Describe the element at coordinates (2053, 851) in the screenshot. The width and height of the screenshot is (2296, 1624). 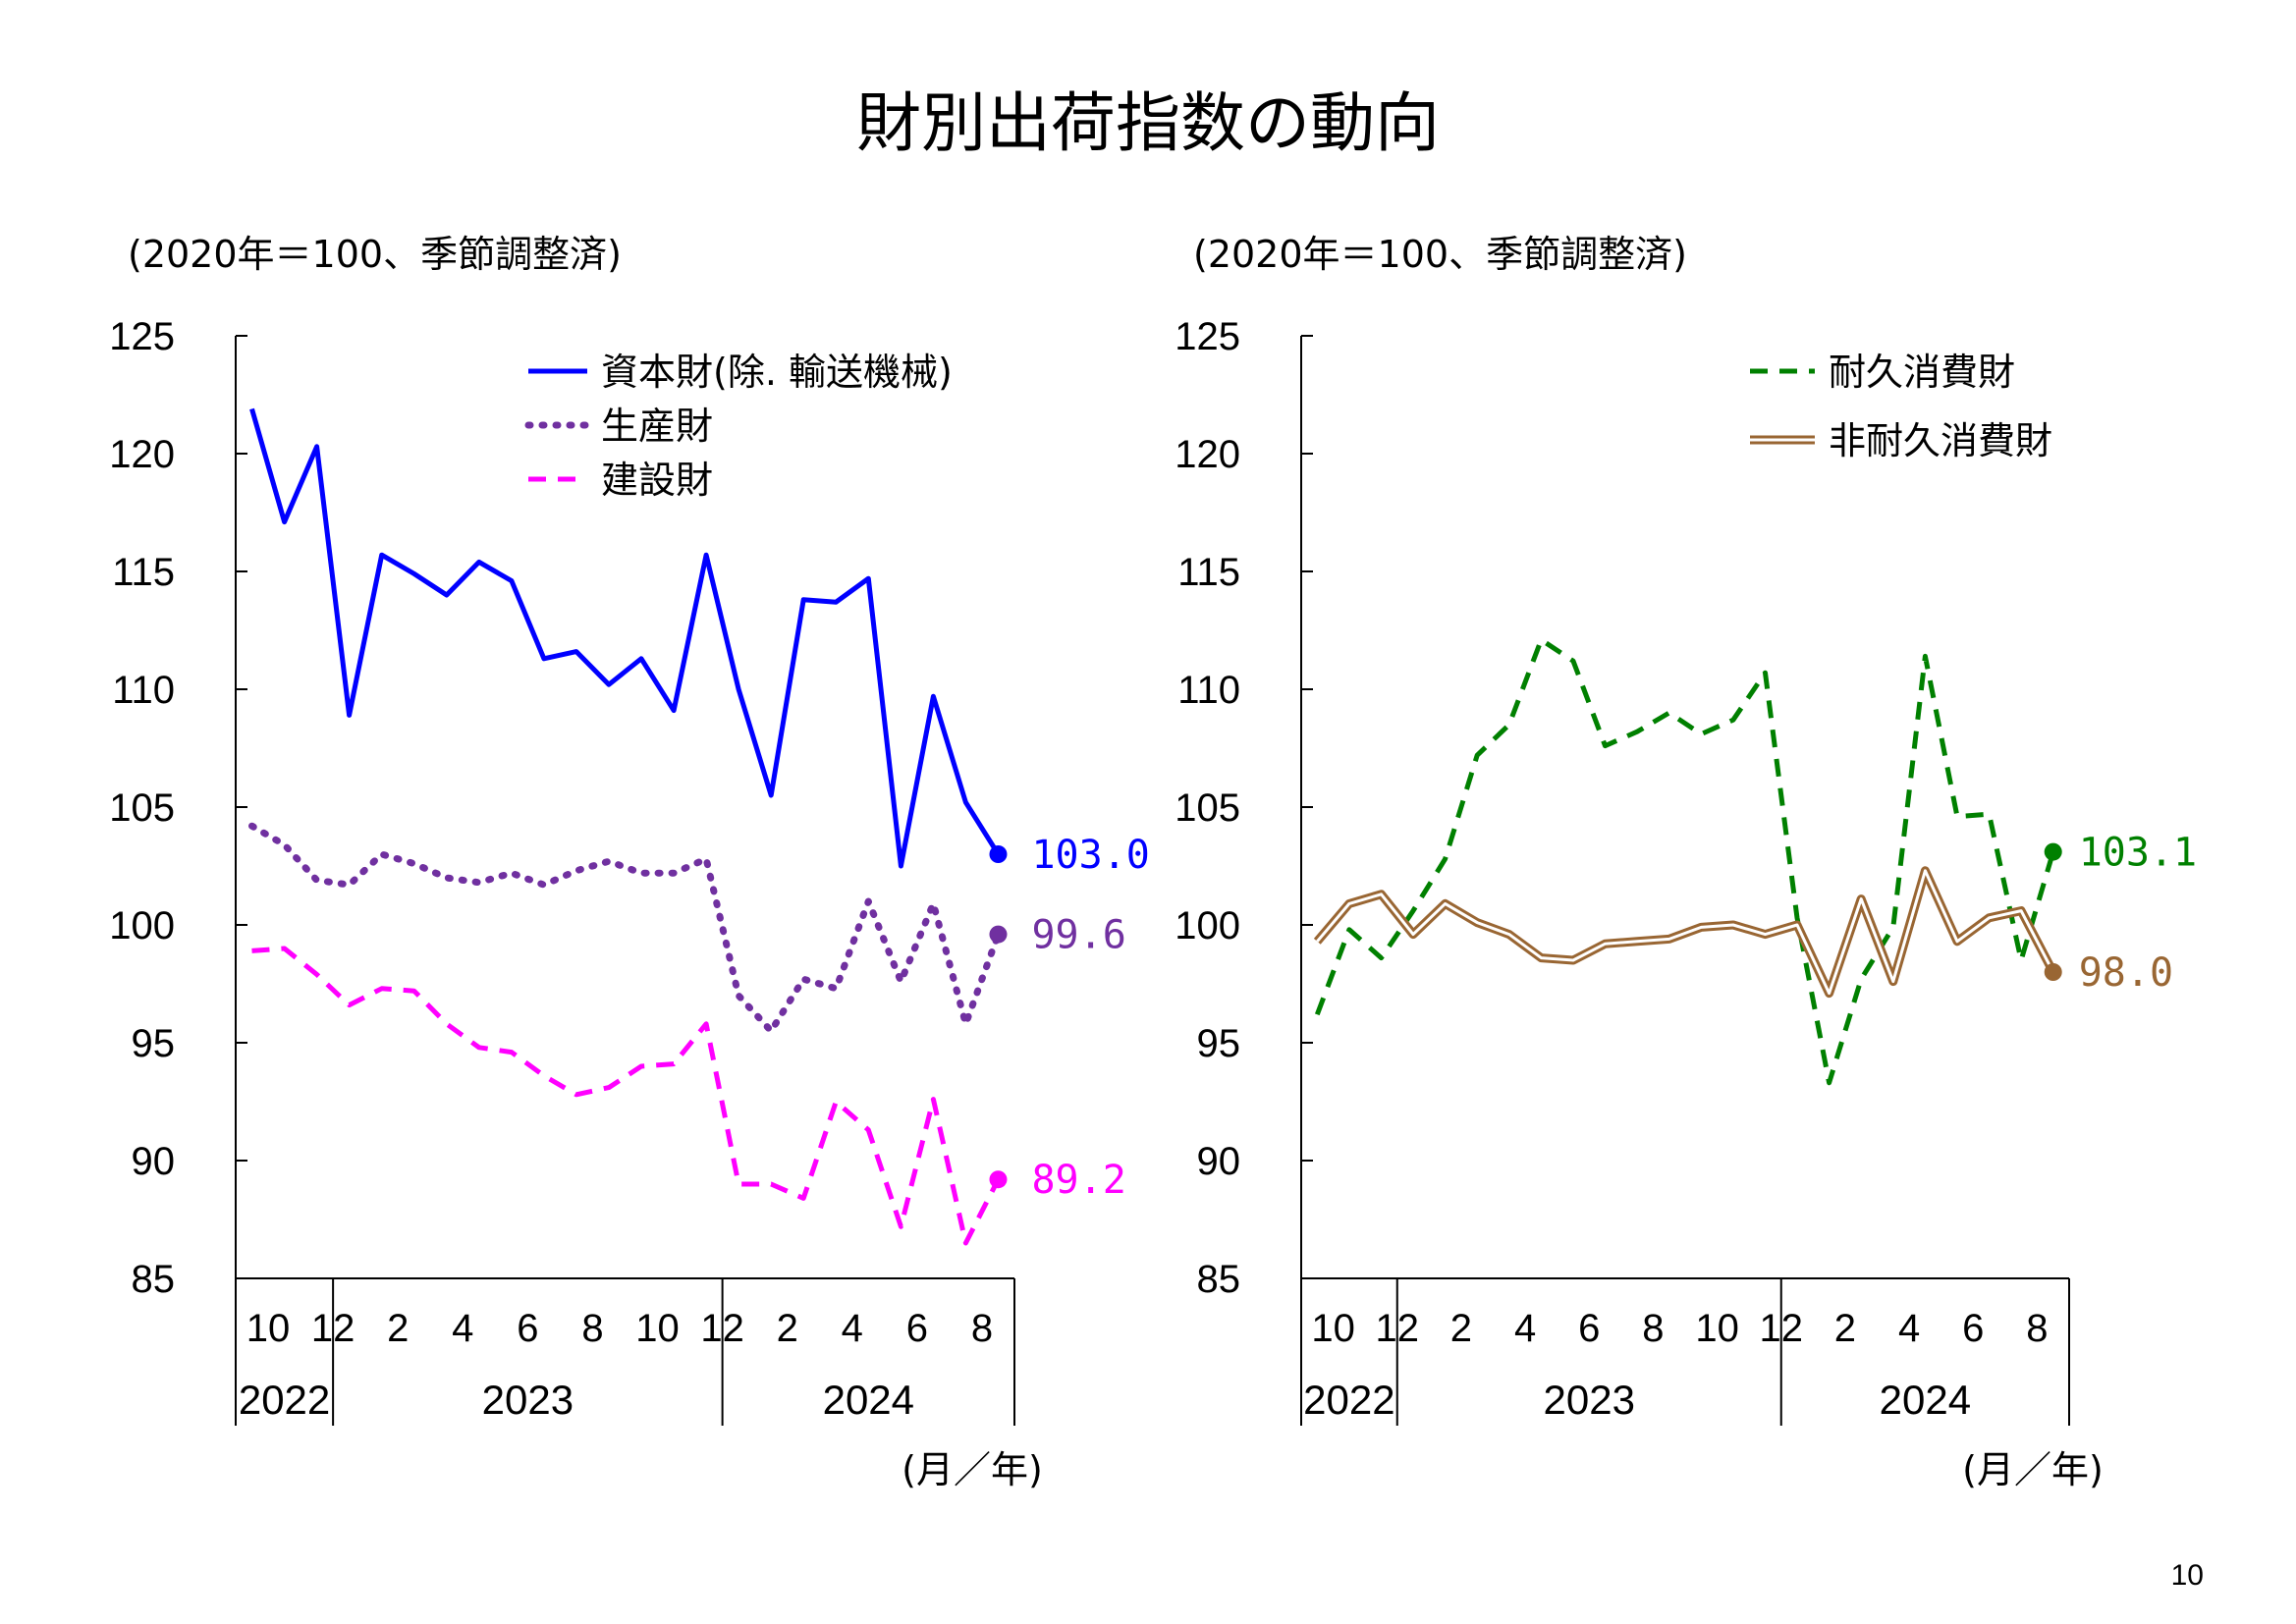
I see `series-end-marker-durable` at that location.